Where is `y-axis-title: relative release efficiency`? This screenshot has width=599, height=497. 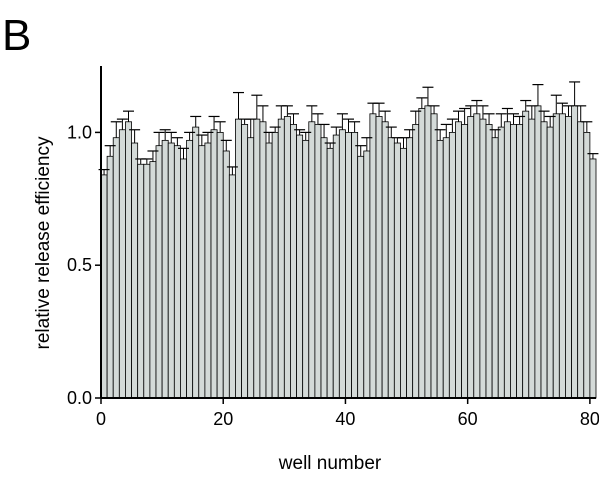 y-axis-title: relative release efficiency is located at coordinates (43, 242).